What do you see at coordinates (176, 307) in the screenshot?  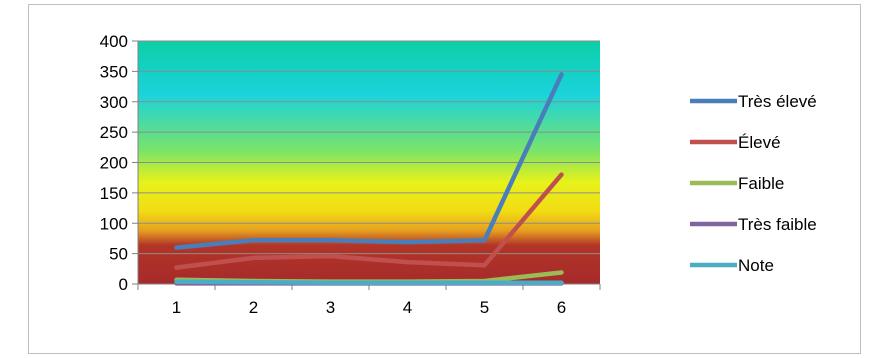 I see `xtick-label-1: 1` at bounding box center [176, 307].